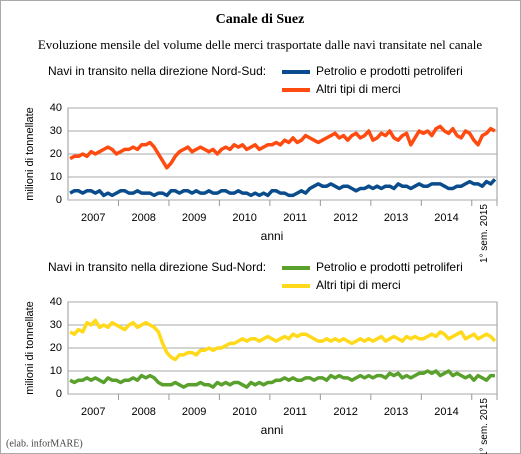  I want to click on source: (elab. inforMARE), so click(44, 443).